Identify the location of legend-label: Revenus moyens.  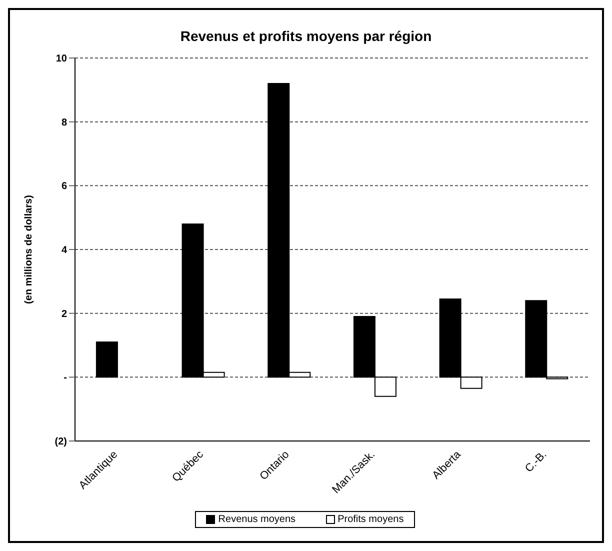
(256, 519).